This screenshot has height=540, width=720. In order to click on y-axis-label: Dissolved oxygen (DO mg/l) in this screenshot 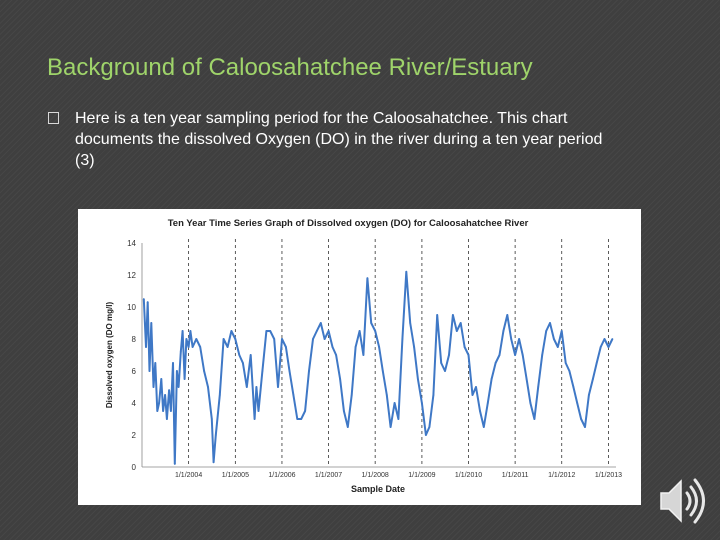, I will do `click(109, 355)`.